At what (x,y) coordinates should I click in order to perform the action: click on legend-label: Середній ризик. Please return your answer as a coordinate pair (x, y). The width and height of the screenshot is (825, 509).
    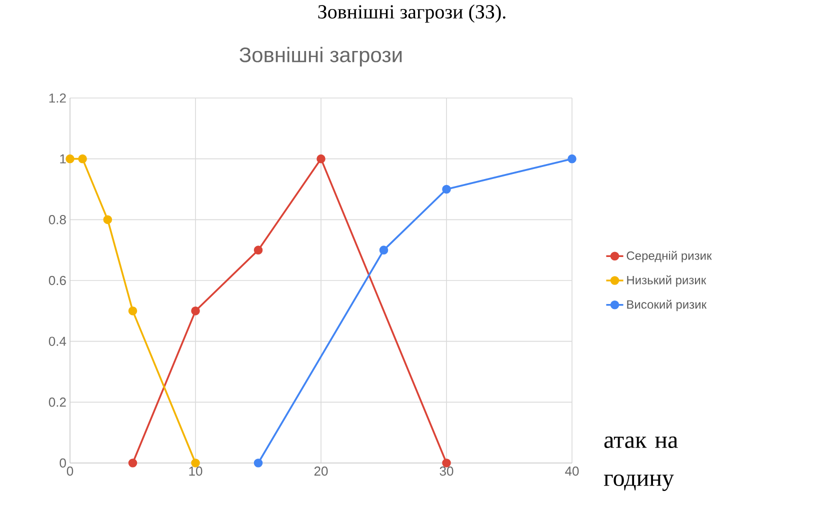
    Looking at the image, I should click on (669, 256).